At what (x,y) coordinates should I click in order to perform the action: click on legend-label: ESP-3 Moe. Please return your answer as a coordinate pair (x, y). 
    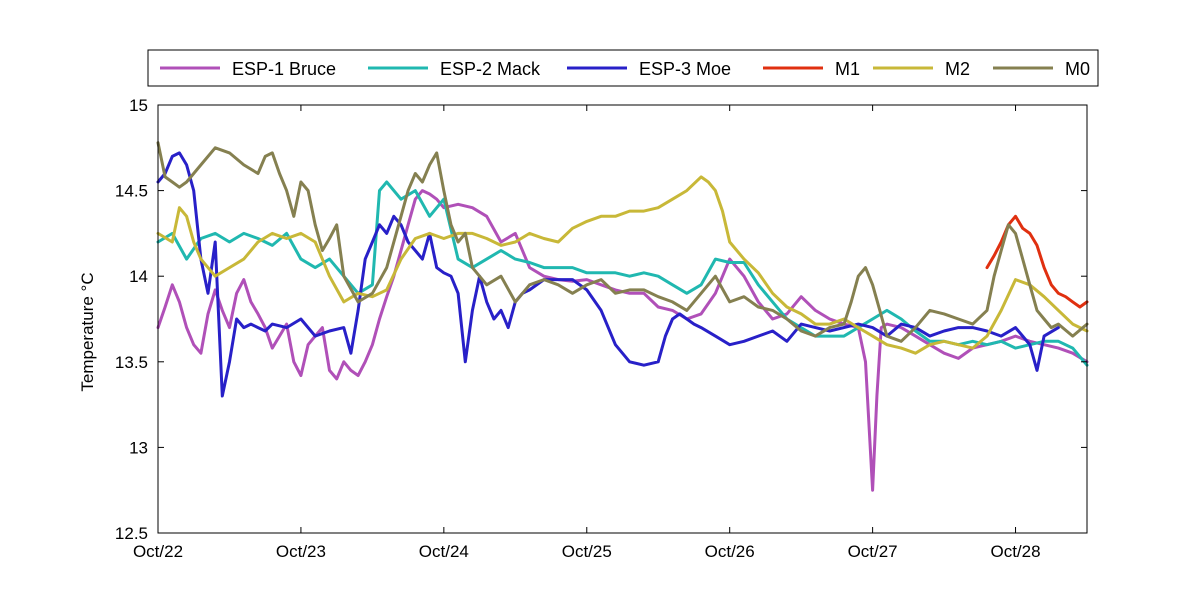
    Looking at the image, I should click on (685, 69).